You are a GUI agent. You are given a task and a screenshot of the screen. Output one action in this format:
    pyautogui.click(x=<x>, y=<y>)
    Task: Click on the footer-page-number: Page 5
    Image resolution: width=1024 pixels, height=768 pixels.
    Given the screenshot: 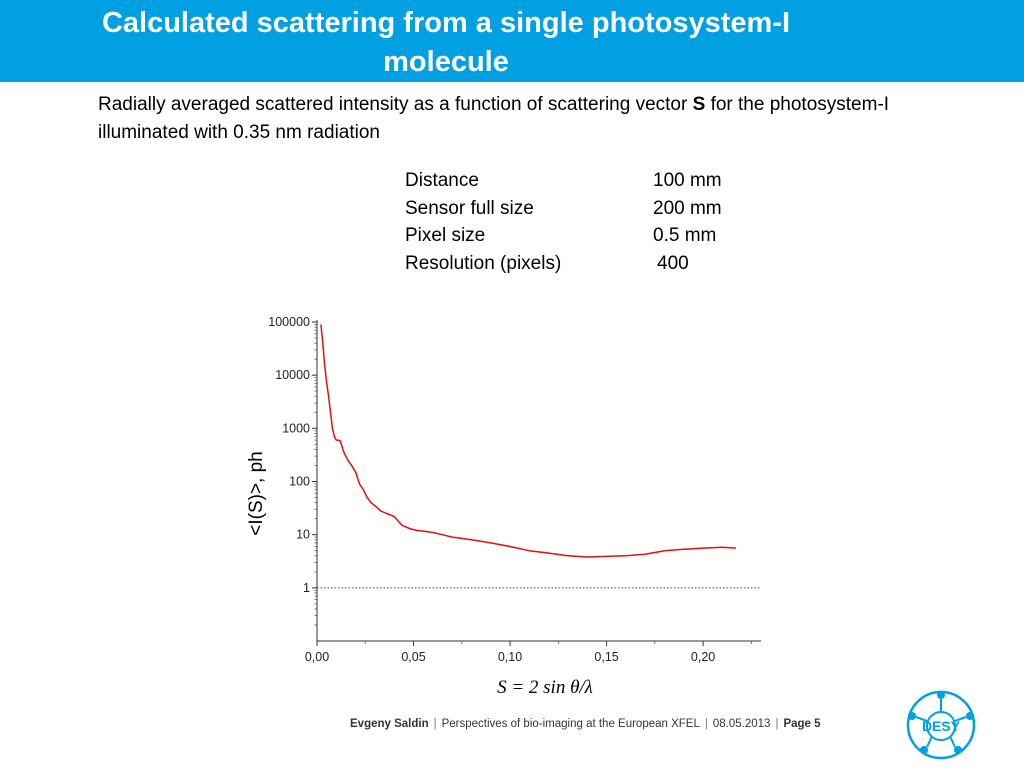 What is the action you would take?
    pyautogui.click(x=802, y=724)
    